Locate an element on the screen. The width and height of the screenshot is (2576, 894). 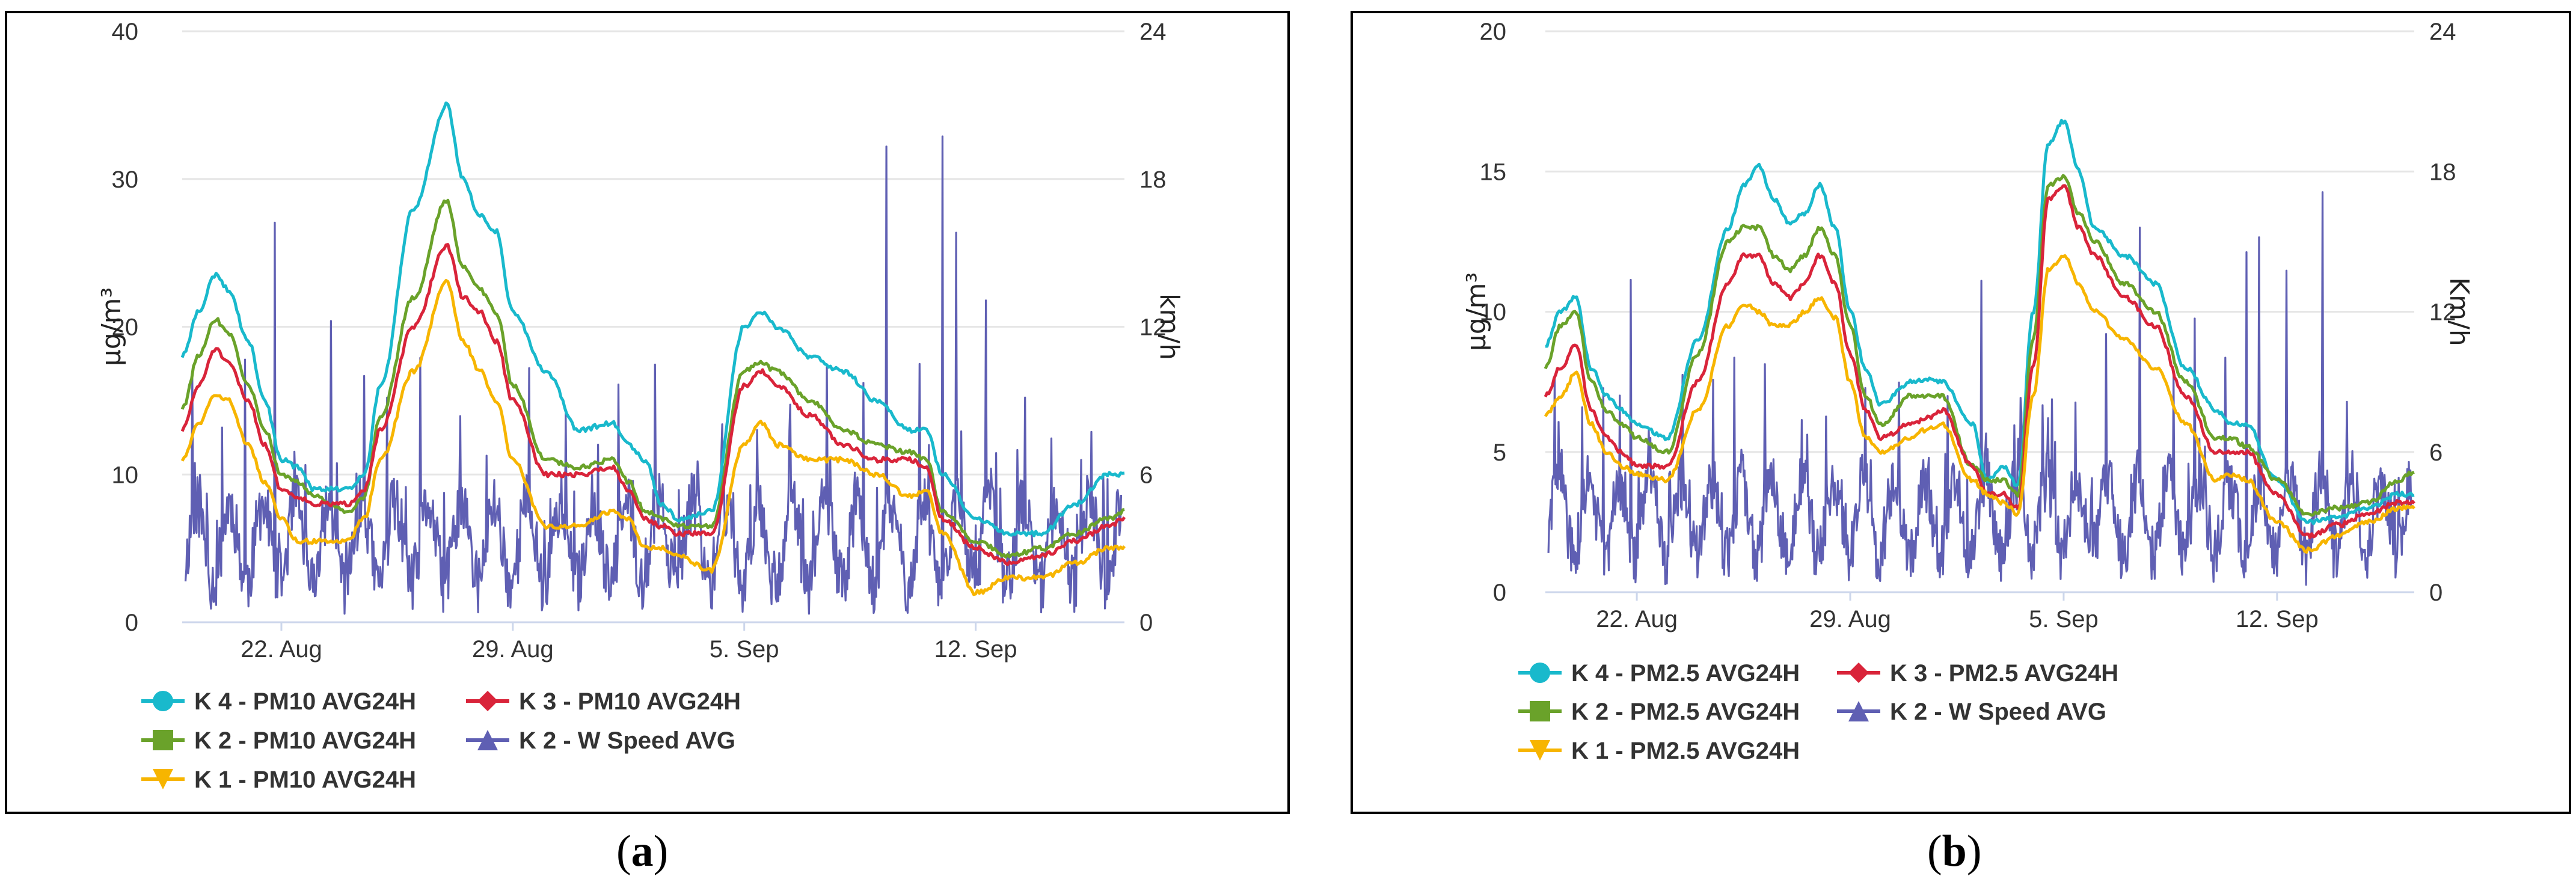
series-line-k1-b is located at coordinates (1979, 404).